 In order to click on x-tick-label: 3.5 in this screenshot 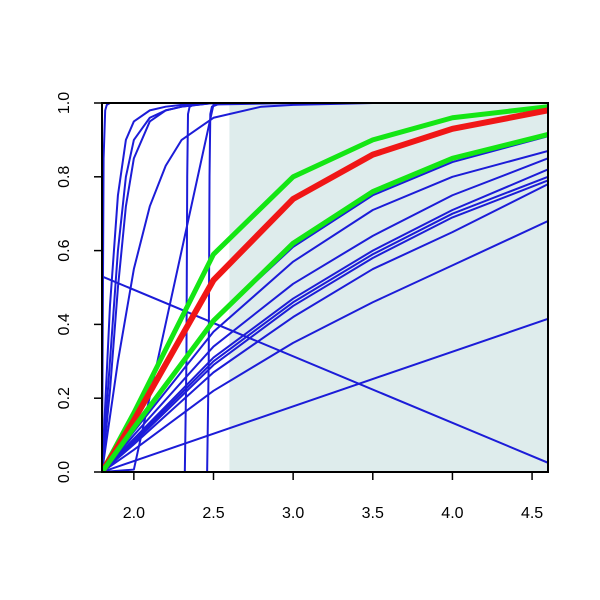, I will do `click(373, 513)`.